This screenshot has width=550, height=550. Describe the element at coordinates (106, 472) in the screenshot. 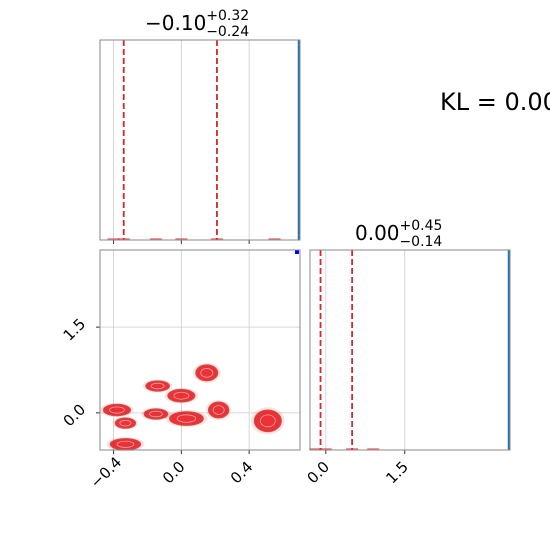

I see `tick-label-x: −0.4` at that location.